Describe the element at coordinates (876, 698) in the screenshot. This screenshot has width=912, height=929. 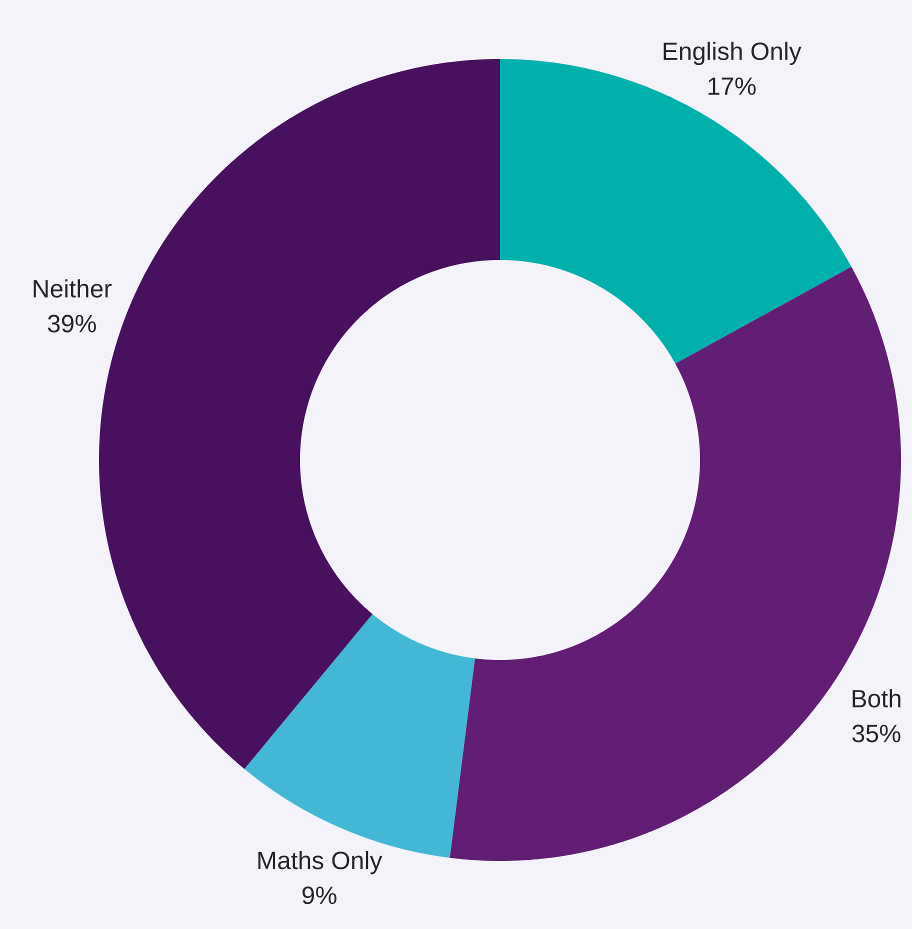
I see `slice-label: Both` at that location.